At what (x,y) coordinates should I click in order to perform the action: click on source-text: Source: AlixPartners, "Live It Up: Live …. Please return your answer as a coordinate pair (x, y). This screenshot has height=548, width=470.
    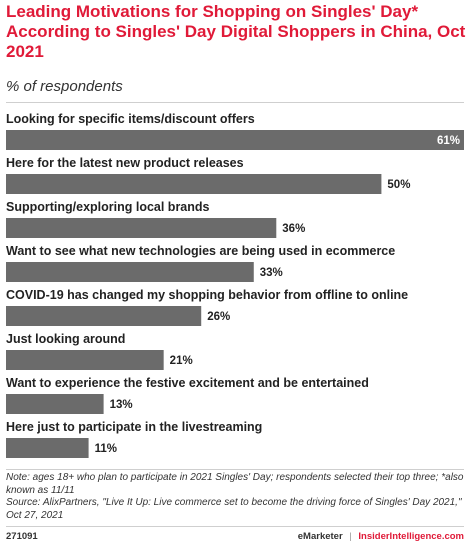
    Looking at the image, I should click on (234, 509).